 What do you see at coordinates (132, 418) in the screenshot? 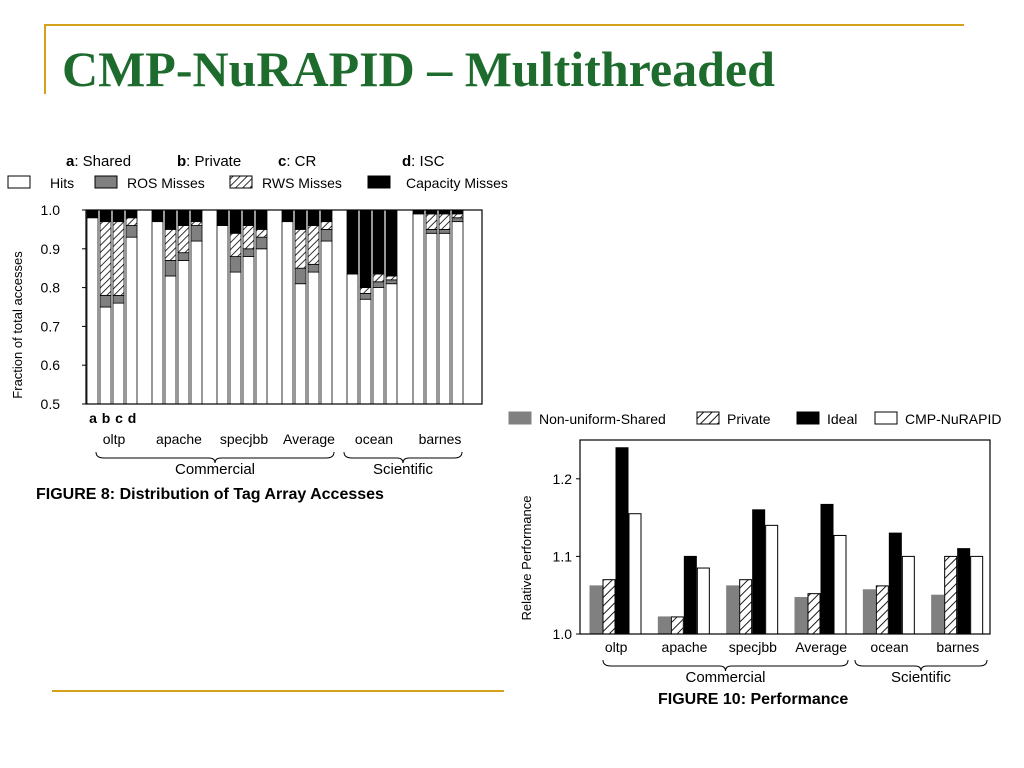
I see `config-key-d: d` at bounding box center [132, 418].